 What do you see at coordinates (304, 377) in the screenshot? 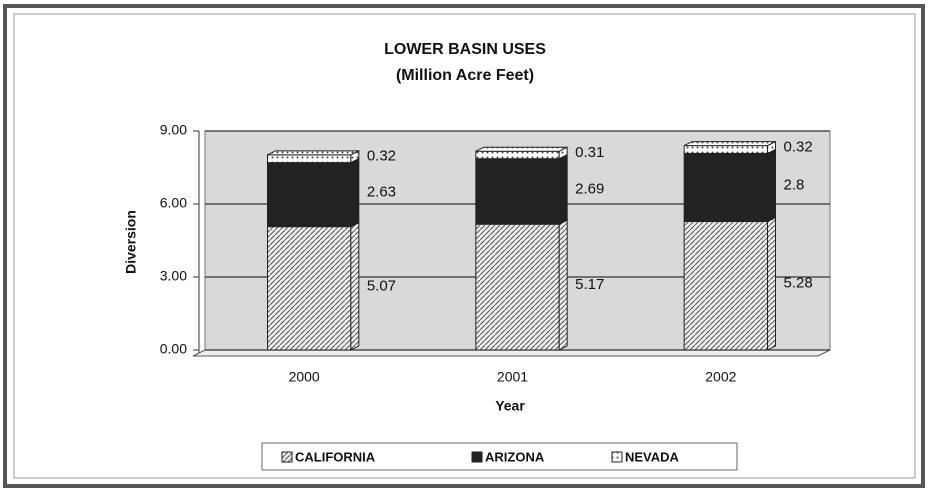
I see `x-tick-label: 2000` at bounding box center [304, 377].